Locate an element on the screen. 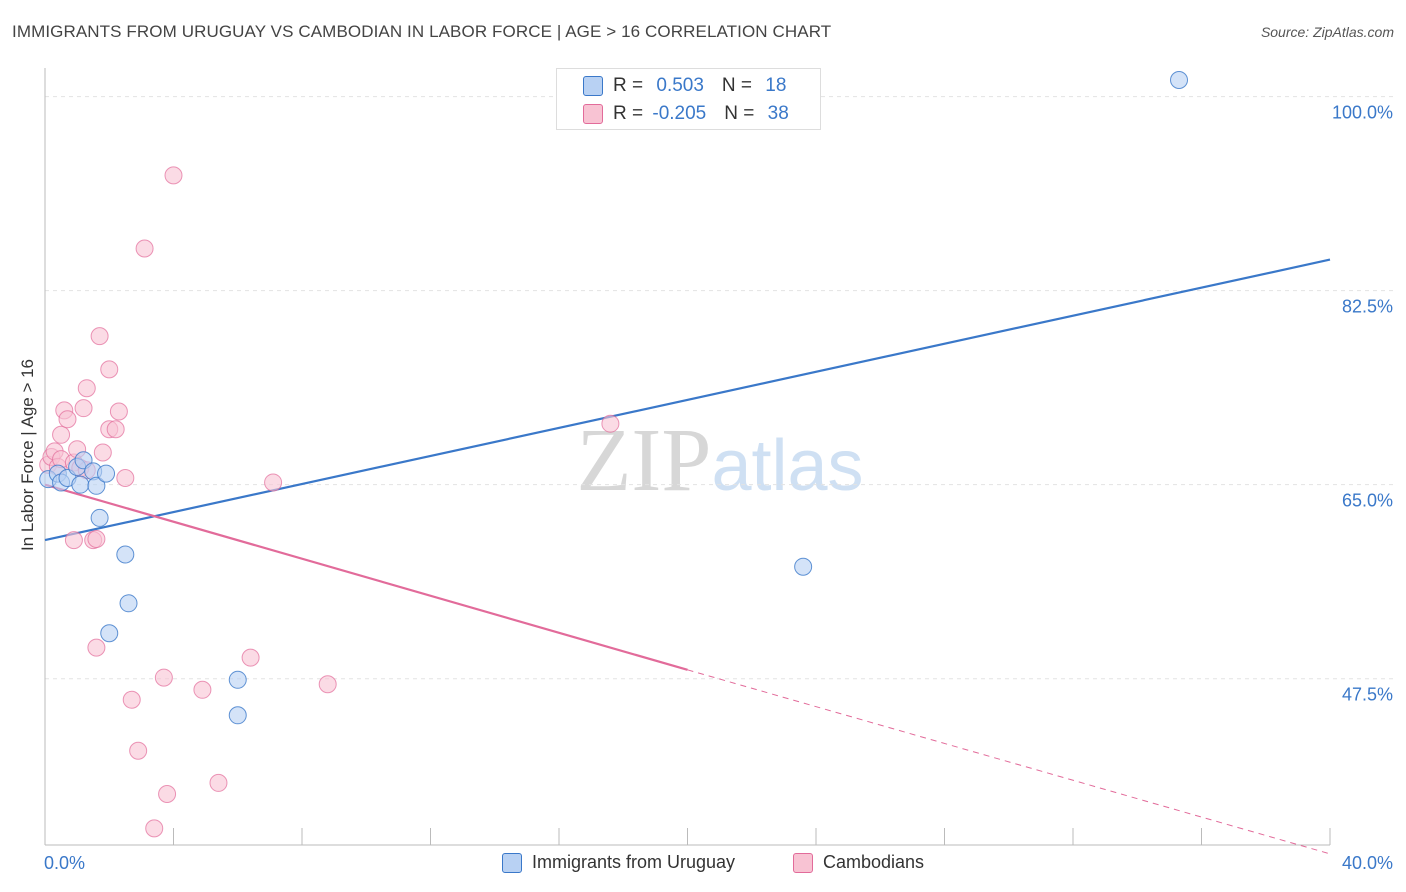  legend-label-cambodians: Cambodians is located at coordinates (874, 862).